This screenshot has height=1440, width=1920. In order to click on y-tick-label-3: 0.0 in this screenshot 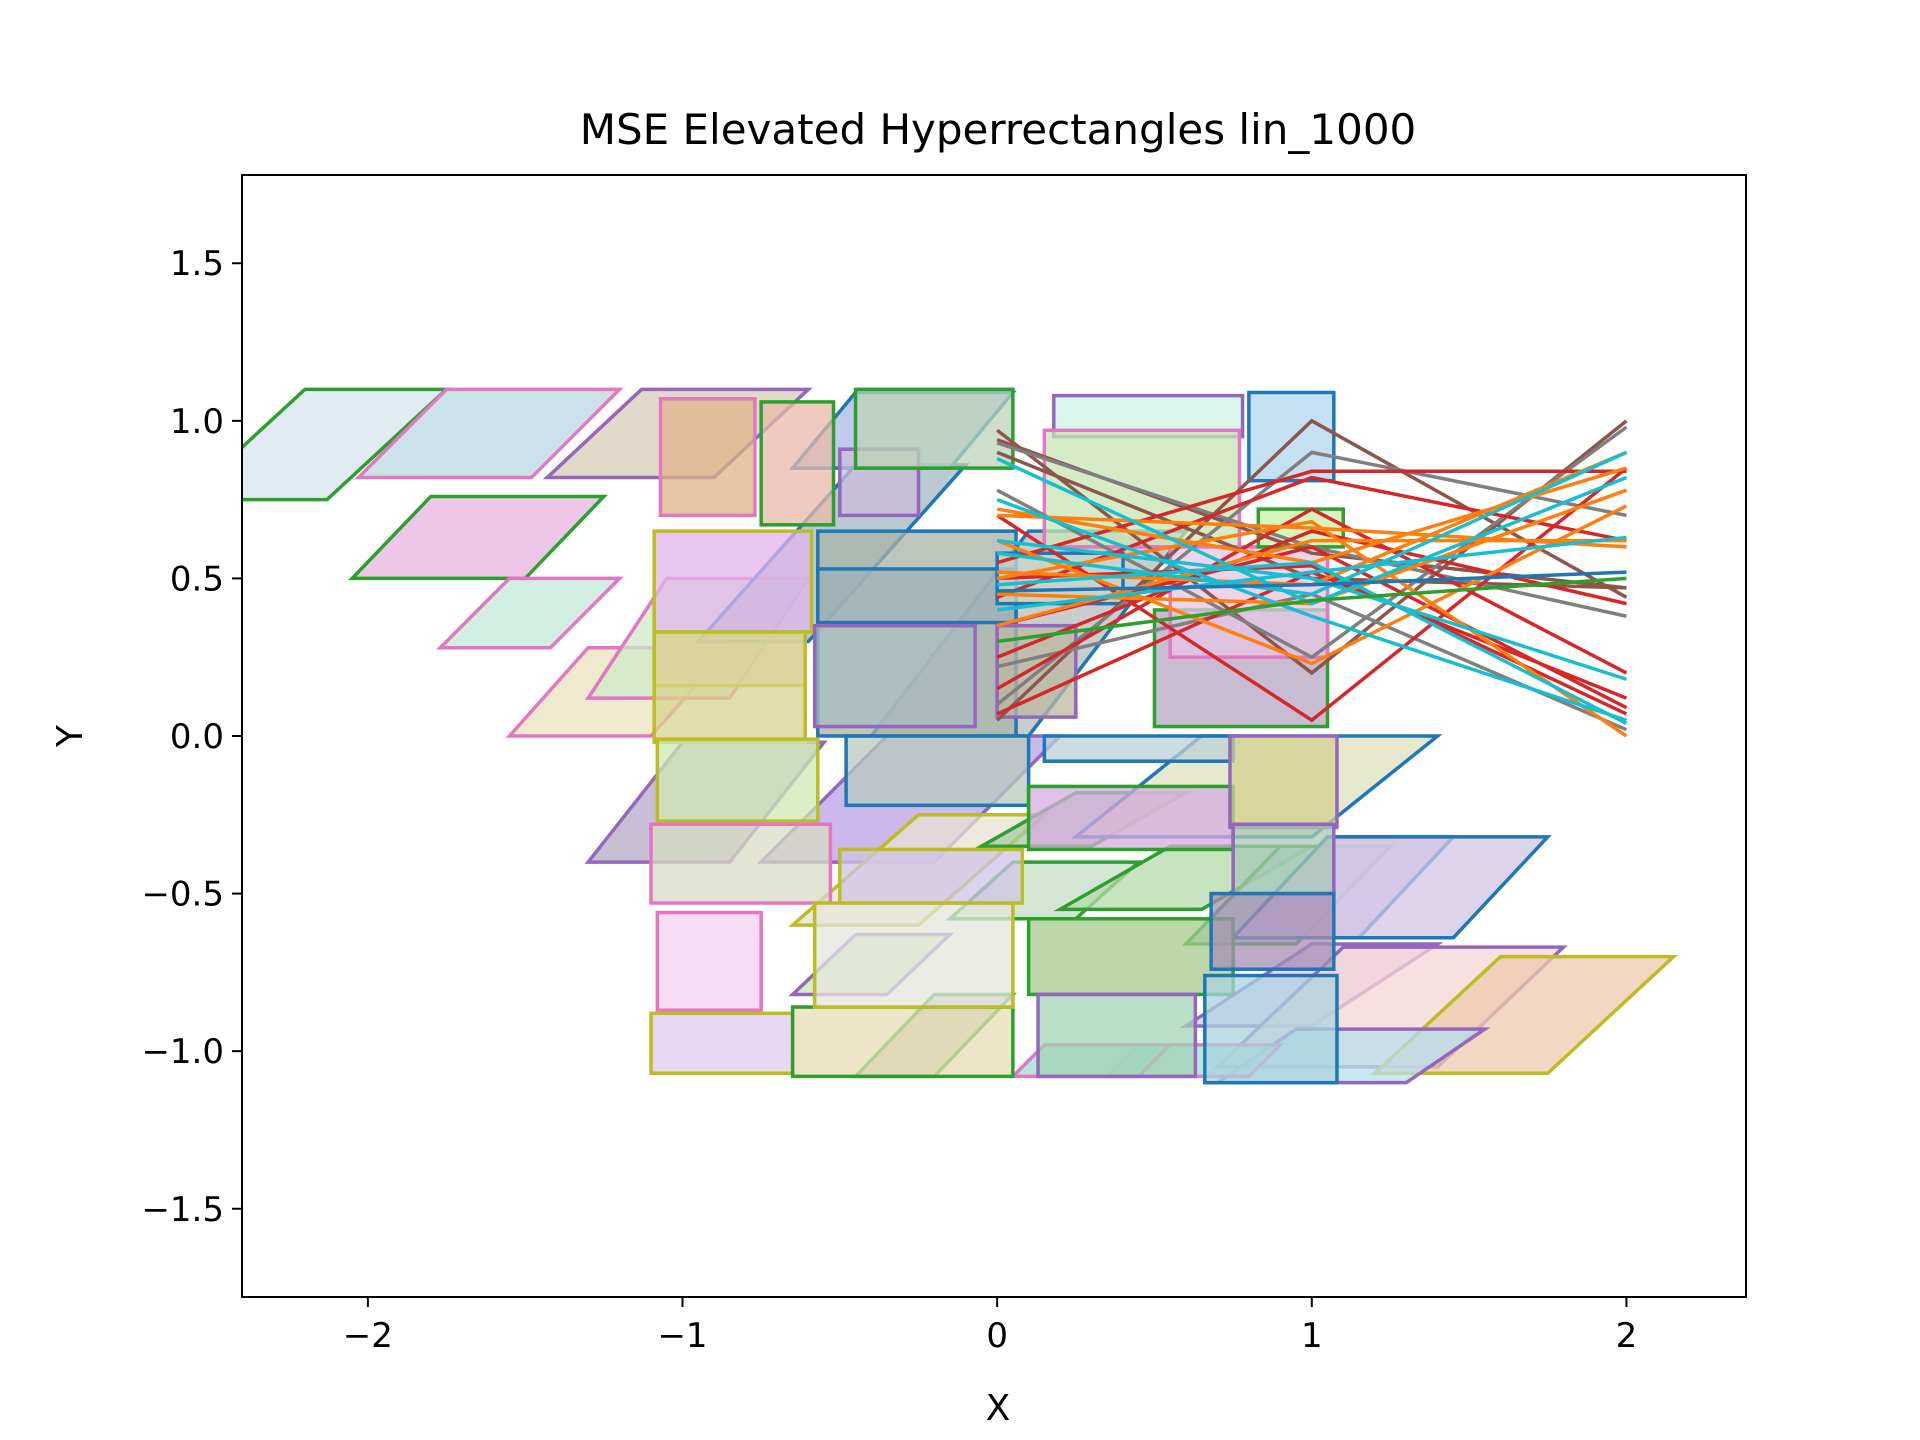, I will do `click(197, 737)`.